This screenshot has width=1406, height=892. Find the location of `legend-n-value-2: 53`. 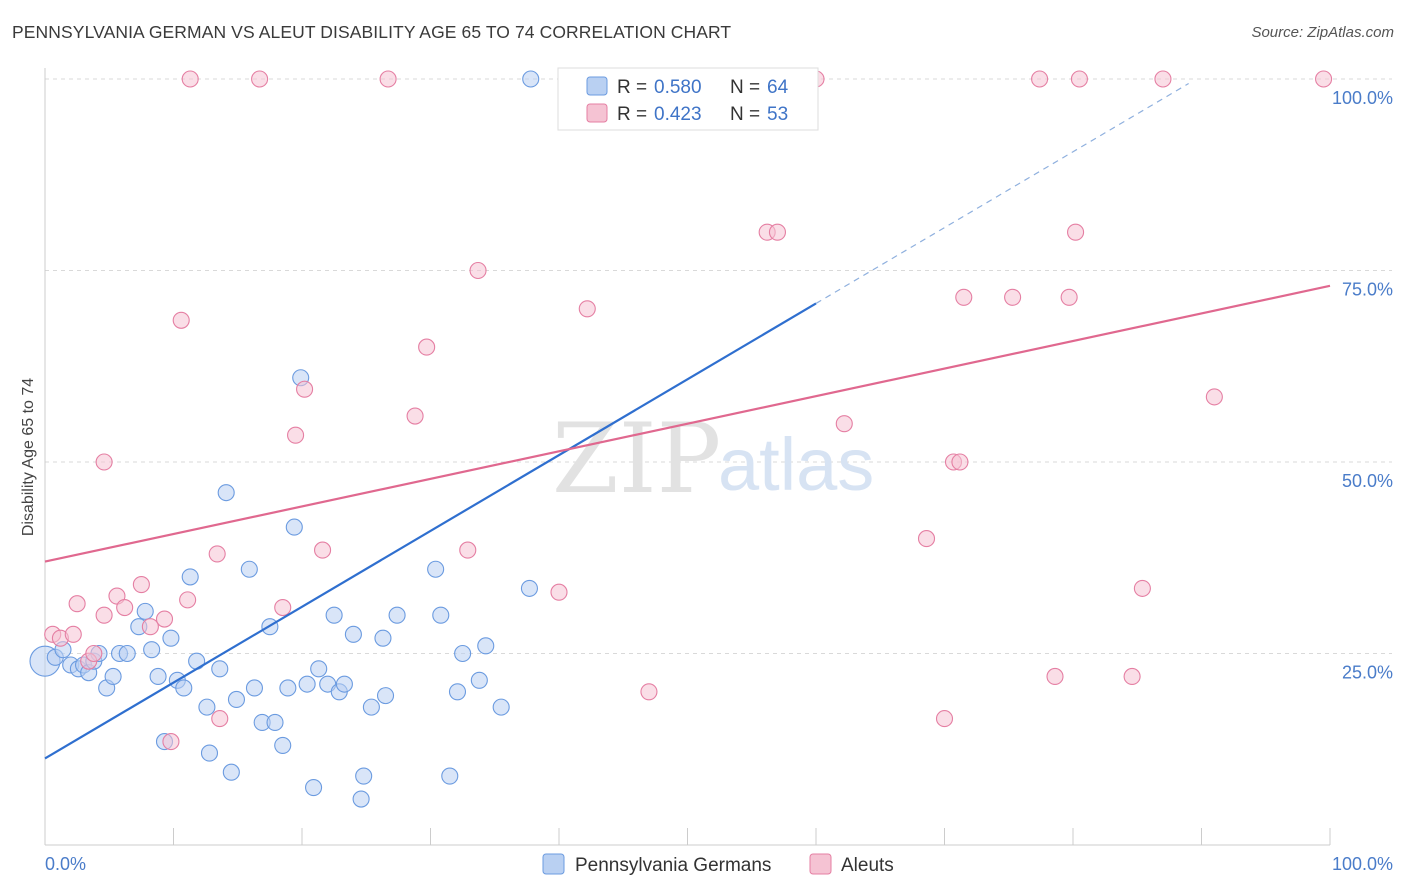

legend-n-value-2: 53 is located at coordinates (777, 114).